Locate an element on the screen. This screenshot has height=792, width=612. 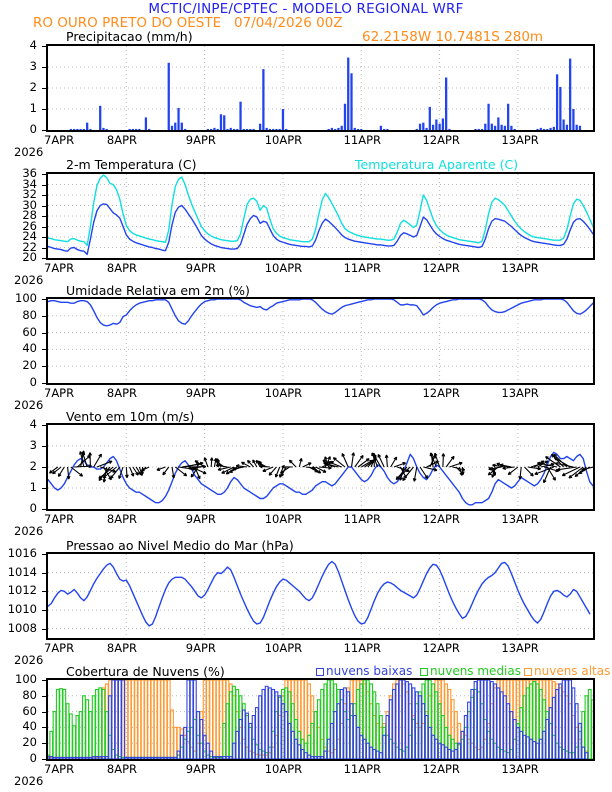
plot-svg-clouds is located at coordinates (320, 719).